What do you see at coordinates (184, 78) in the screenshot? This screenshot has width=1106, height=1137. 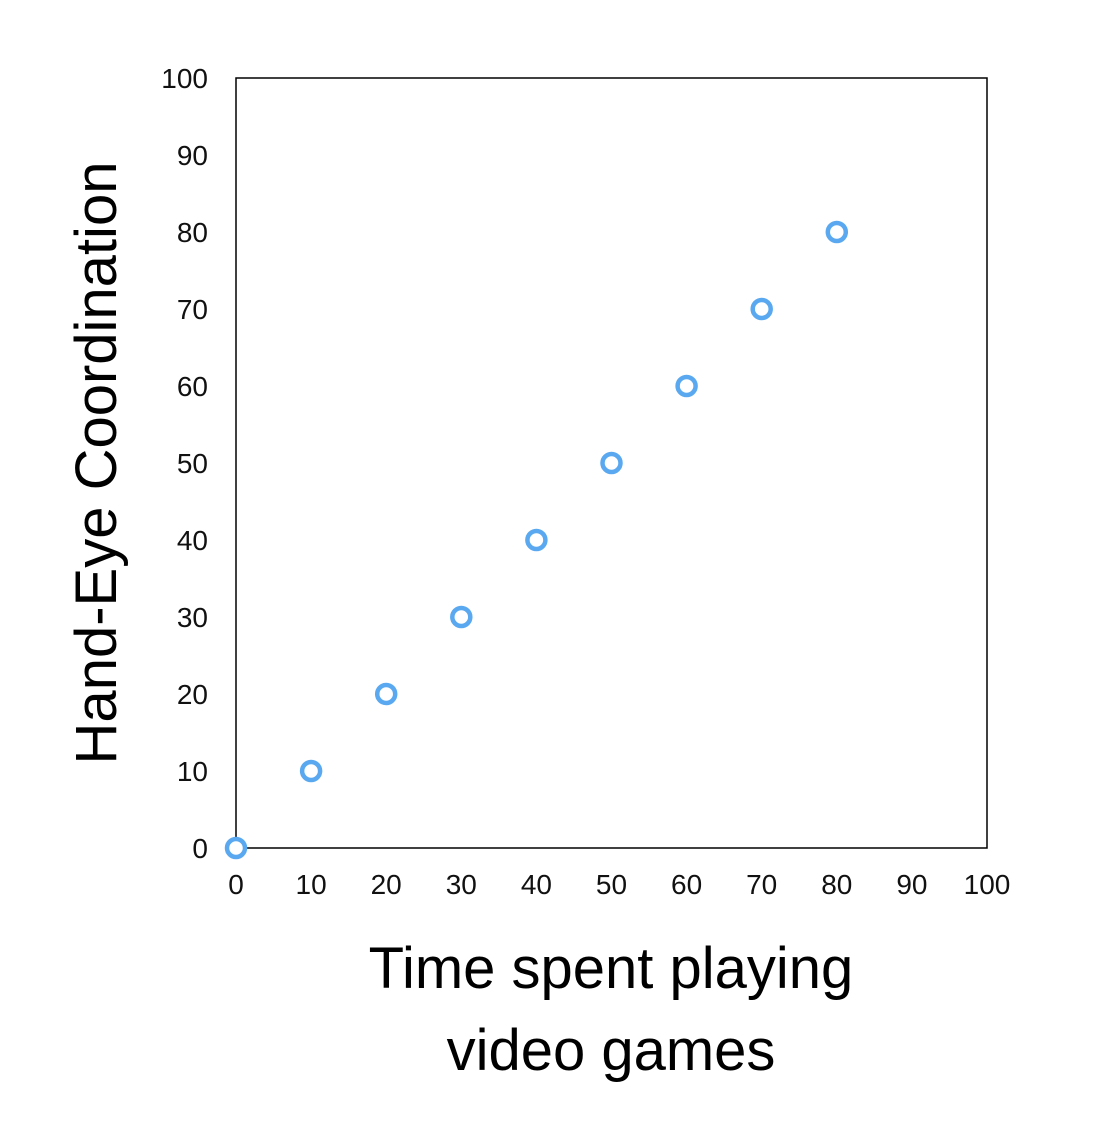 I see `y-tick-label: 100` at bounding box center [184, 78].